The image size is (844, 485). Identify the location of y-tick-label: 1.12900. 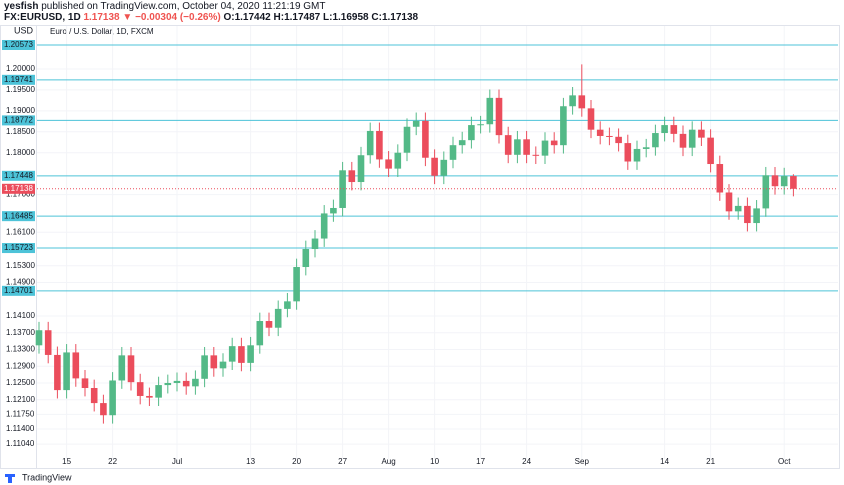
(20, 365).